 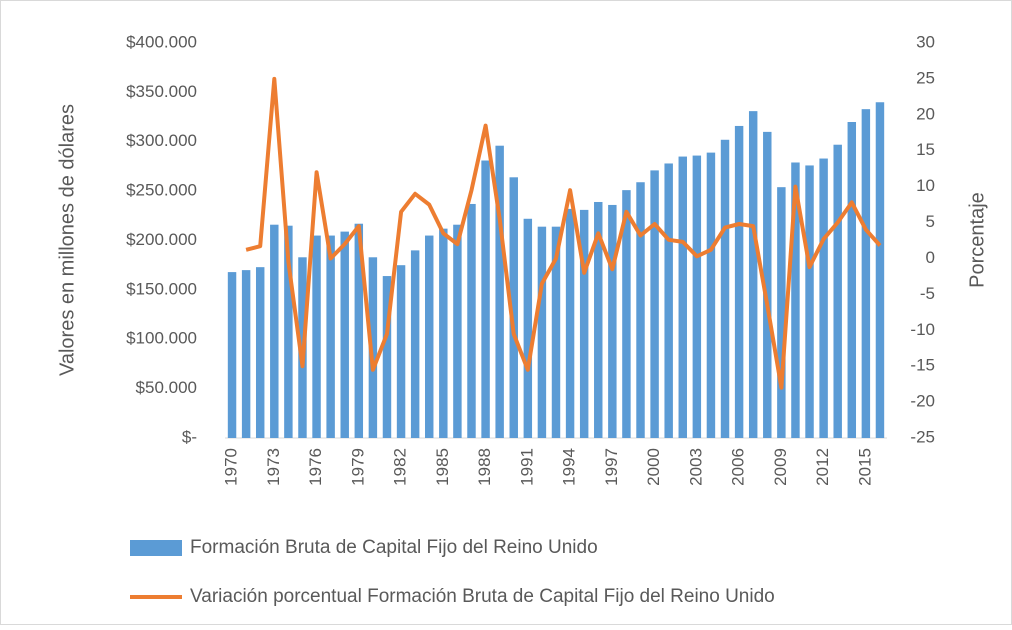 What do you see at coordinates (927, 293) in the screenshot?
I see `y2-tick-label: -5` at bounding box center [927, 293].